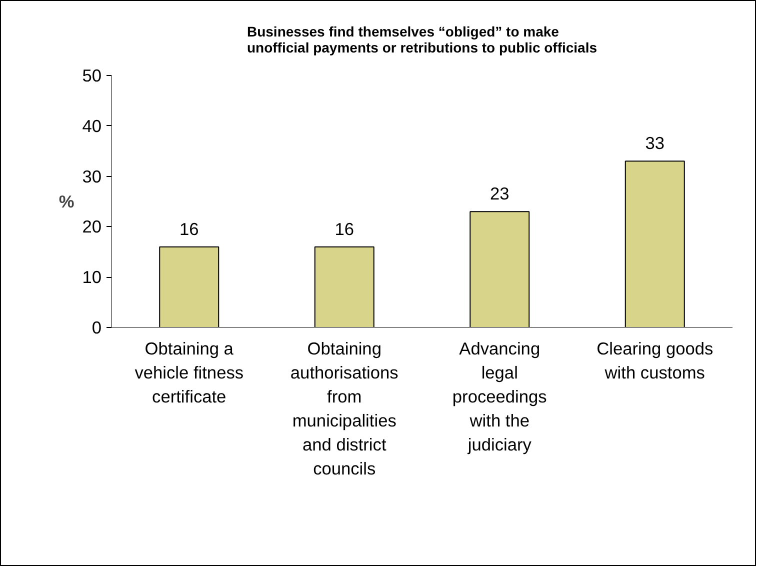 Image resolution: width=762 pixels, height=572 pixels. Describe the element at coordinates (500, 194) in the screenshot. I see `data-label: 23` at that location.